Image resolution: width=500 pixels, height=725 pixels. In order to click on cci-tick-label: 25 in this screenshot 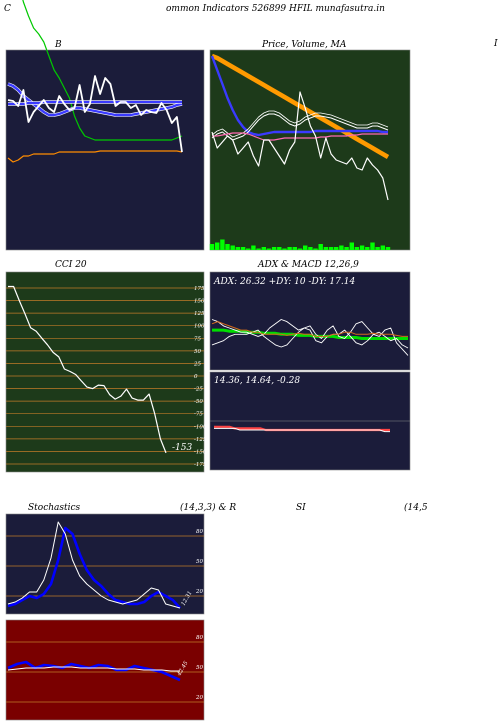, I will do `click(197, 364)`.